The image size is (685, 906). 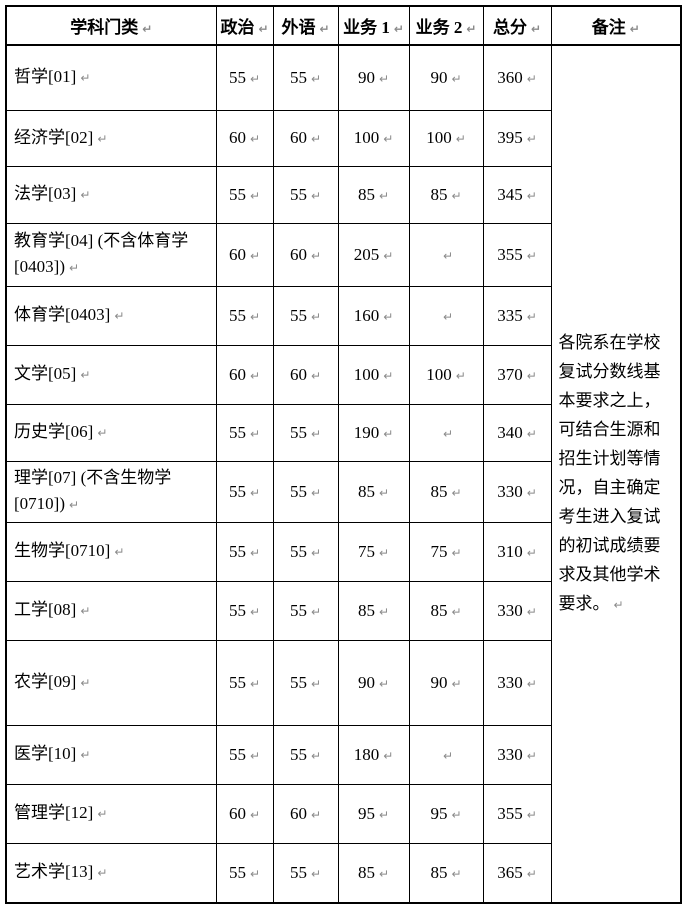 I want to click on table-row: 工学[08] ↵ 55 ↵ 55 ↵ 85 ↵ 85 ↵ 330 ↵, so click(x=343, y=610).